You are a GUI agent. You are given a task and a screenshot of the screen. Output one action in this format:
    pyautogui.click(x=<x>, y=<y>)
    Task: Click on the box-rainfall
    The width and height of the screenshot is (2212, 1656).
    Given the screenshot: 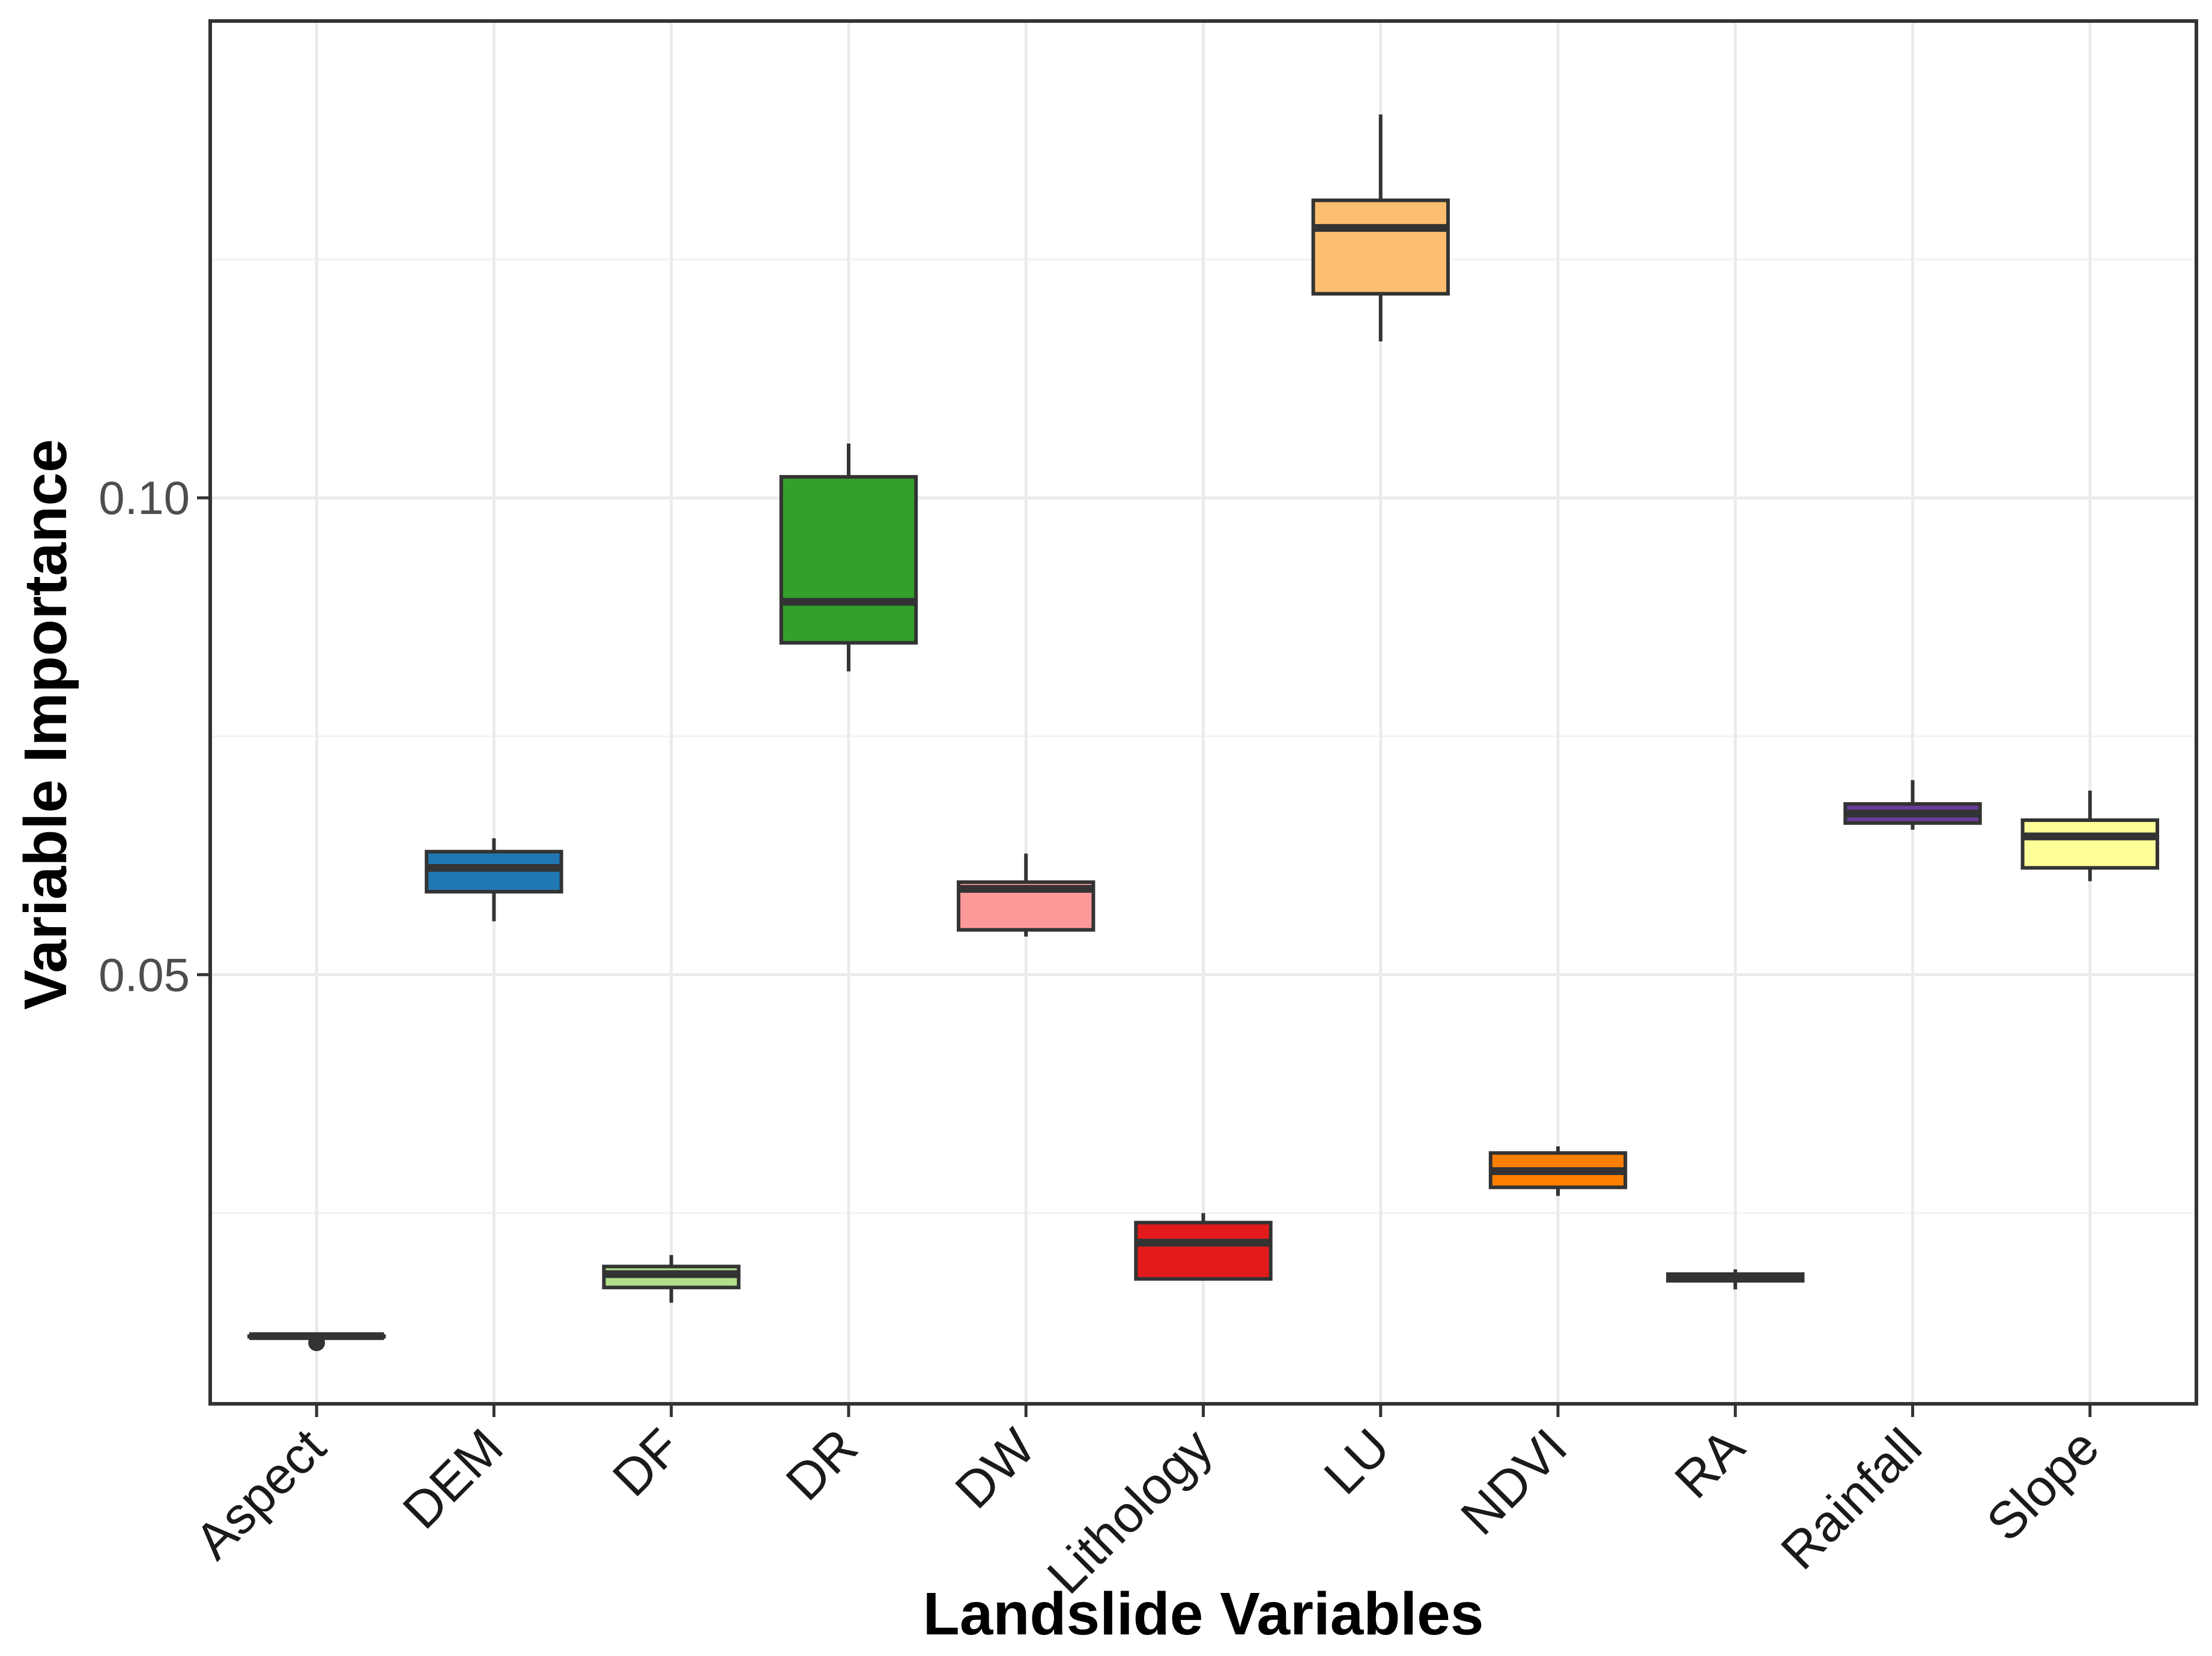 What is the action you would take?
    pyautogui.click(x=1913, y=805)
    